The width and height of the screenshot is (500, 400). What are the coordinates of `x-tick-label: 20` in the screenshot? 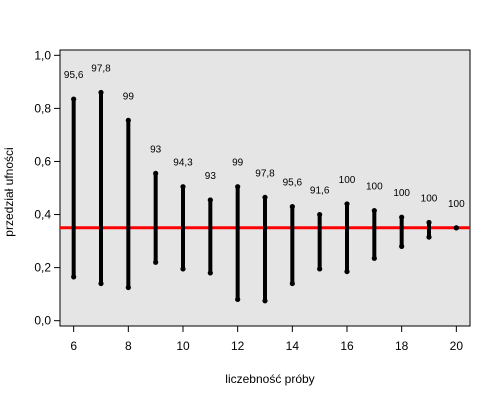 It's located at (457, 346).